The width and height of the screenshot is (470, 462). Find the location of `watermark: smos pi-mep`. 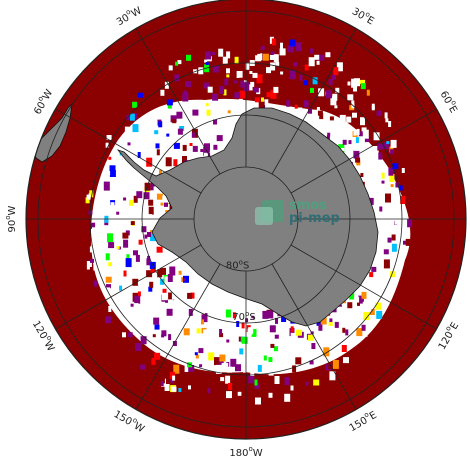

watermark: smos pi-mep is located at coordinates (297, 212).